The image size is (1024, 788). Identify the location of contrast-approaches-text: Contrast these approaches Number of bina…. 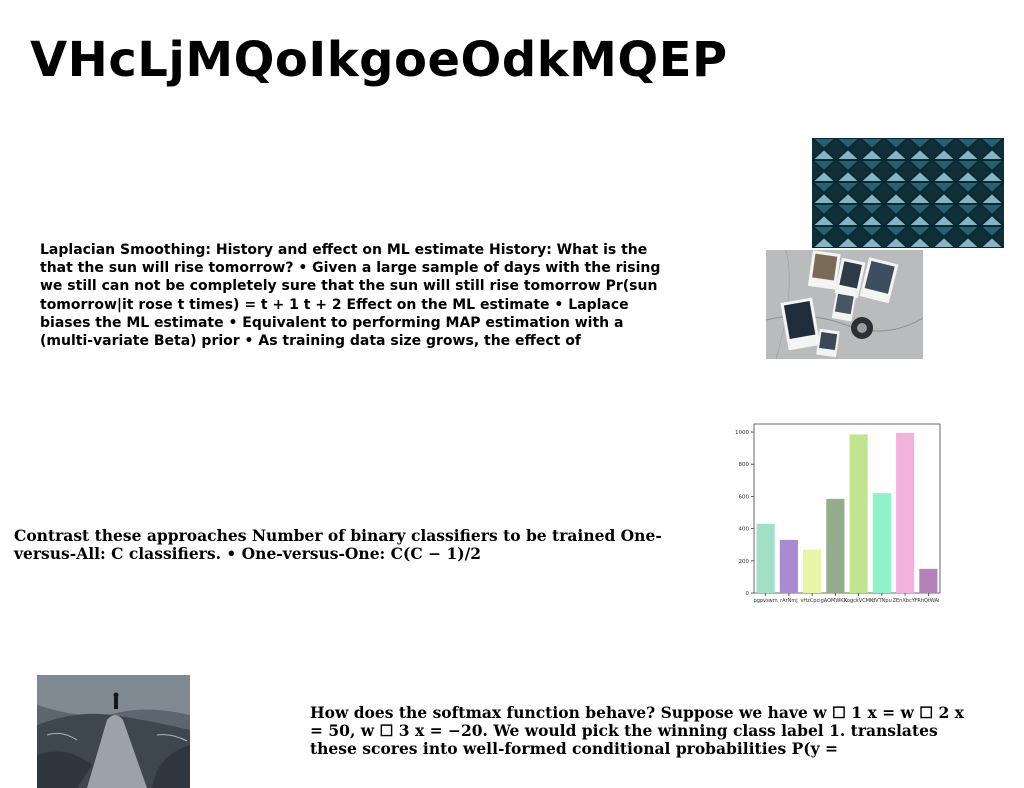
(338, 544).